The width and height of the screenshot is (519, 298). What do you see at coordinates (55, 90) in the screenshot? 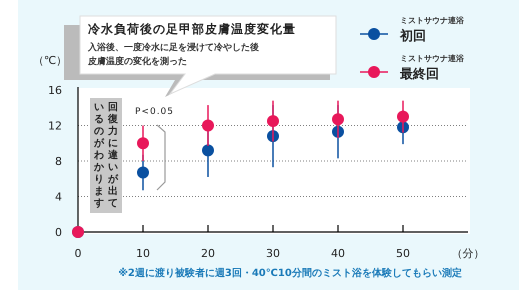
I see `y-tick-label: 16` at bounding box center [55, 90].